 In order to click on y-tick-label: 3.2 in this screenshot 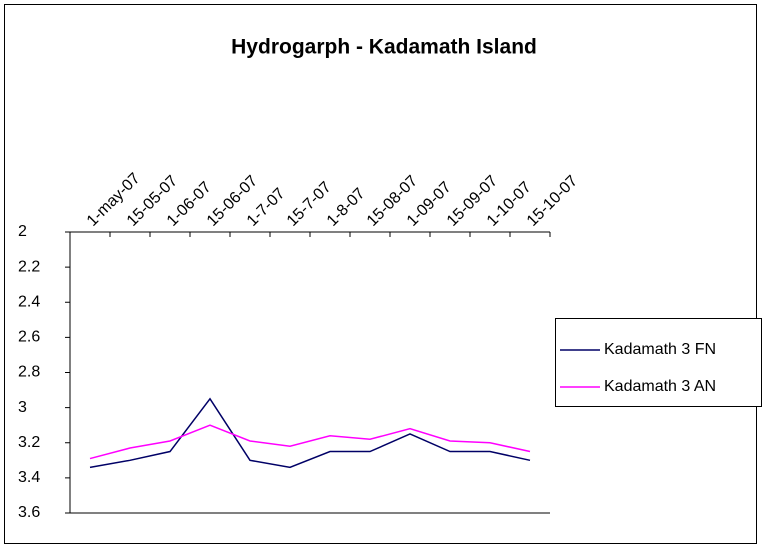, I will do `click(29, 442)`.